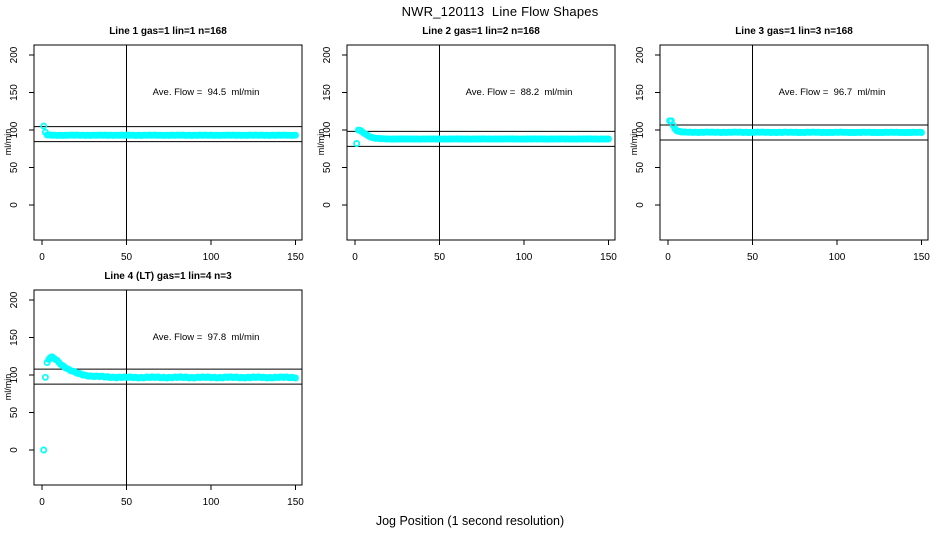  I want to click on main-title: NWR_120113 Line Flow Shapes, so click(500, 11).